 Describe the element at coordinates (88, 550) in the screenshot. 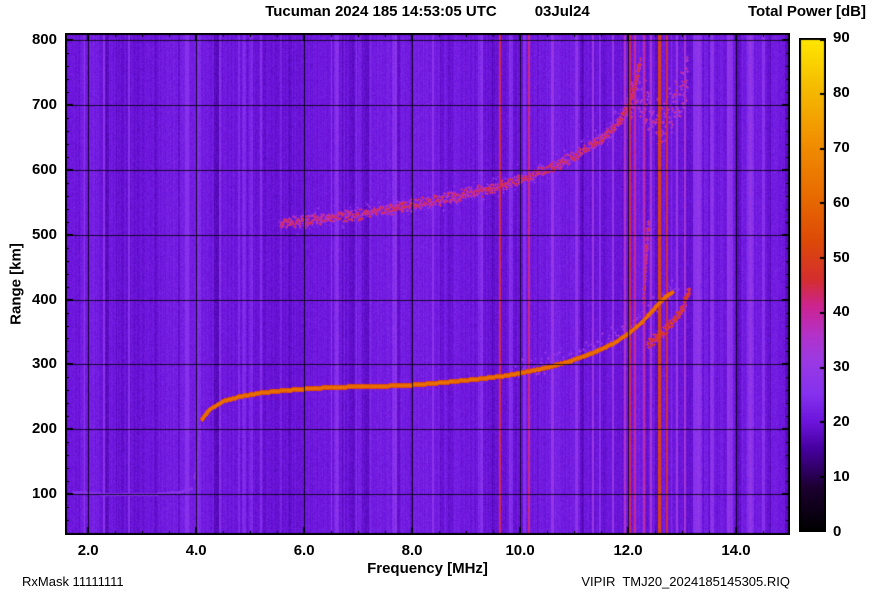

I see `x-tick-label: 2.0` at that location.